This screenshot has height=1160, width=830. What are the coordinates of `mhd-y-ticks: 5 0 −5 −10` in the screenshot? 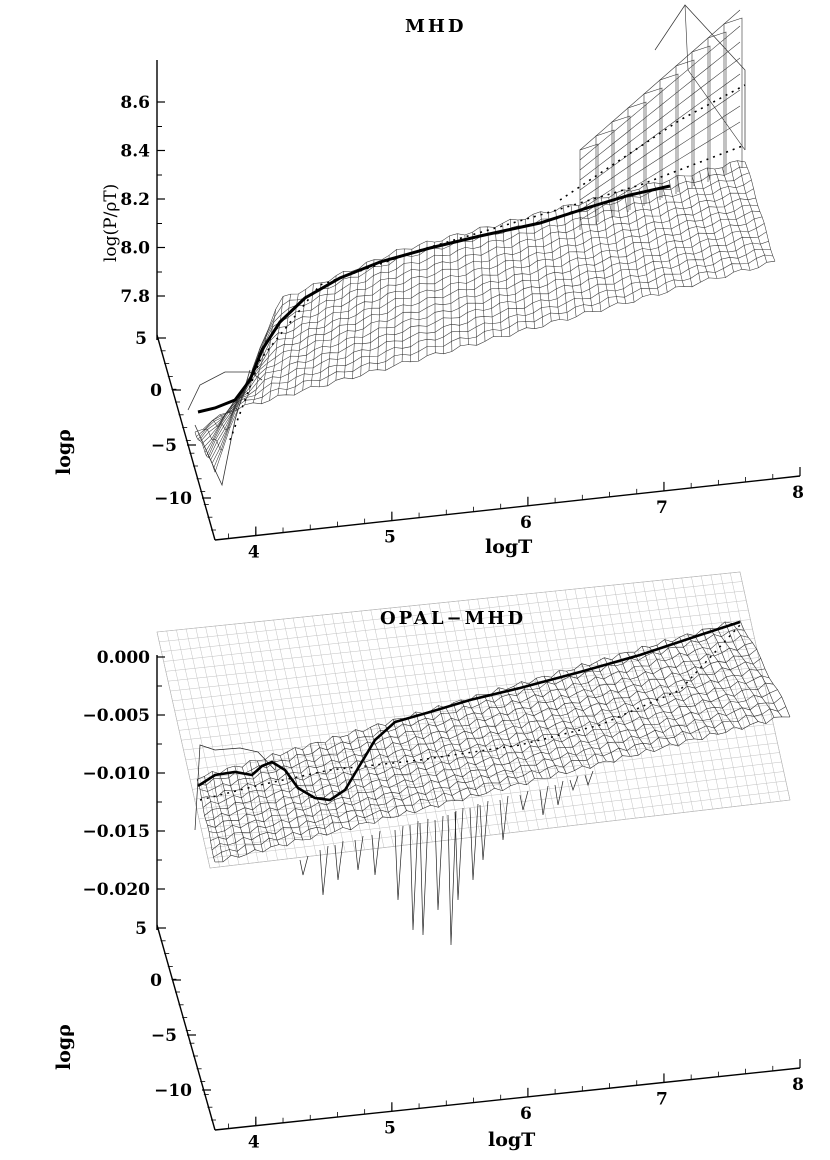 It's located at (175, 430).